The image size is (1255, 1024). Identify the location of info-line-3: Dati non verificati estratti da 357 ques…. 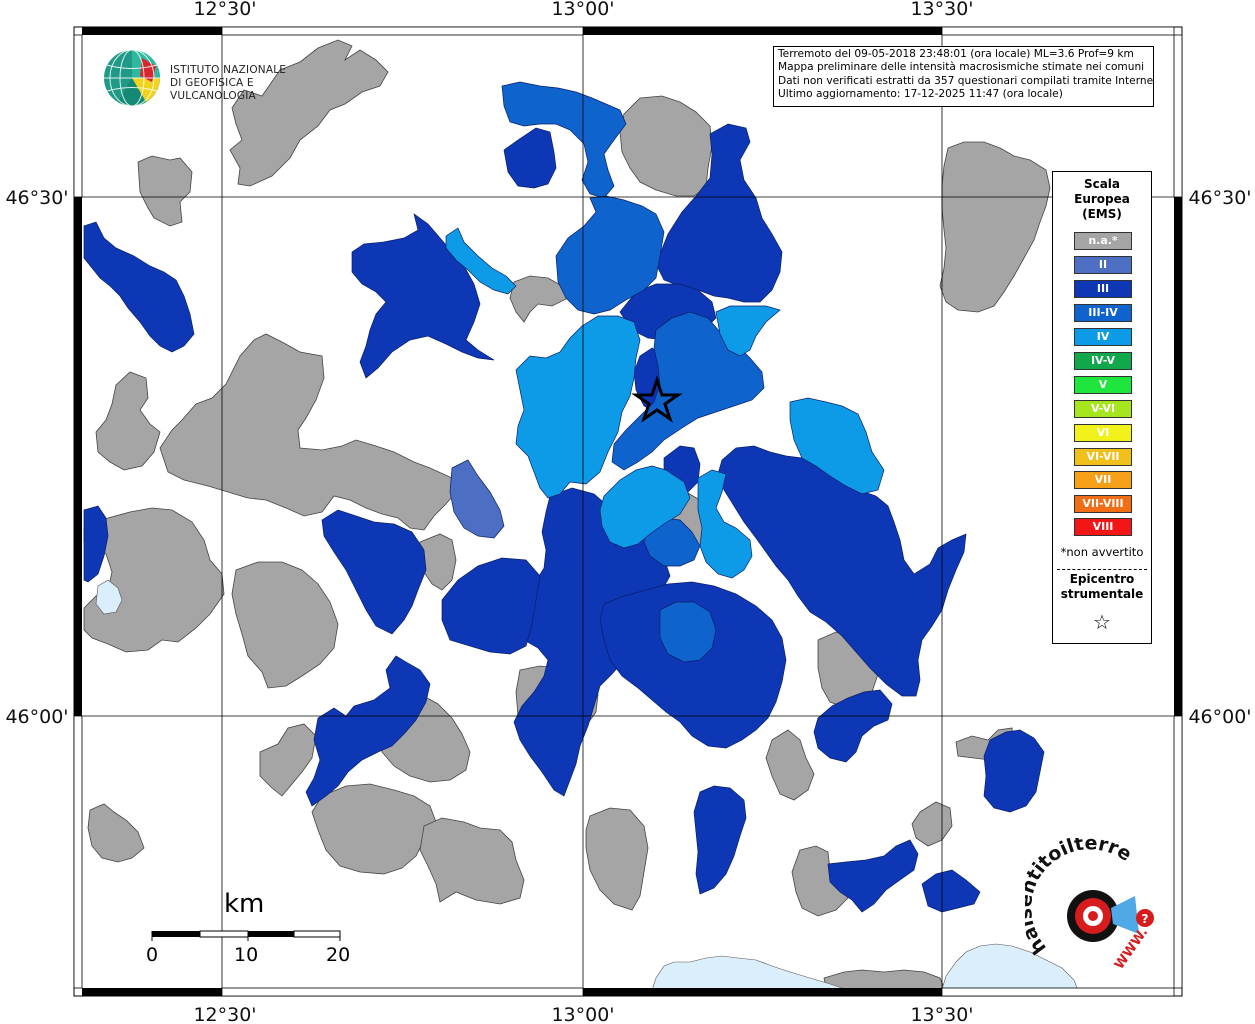
(966, 80).